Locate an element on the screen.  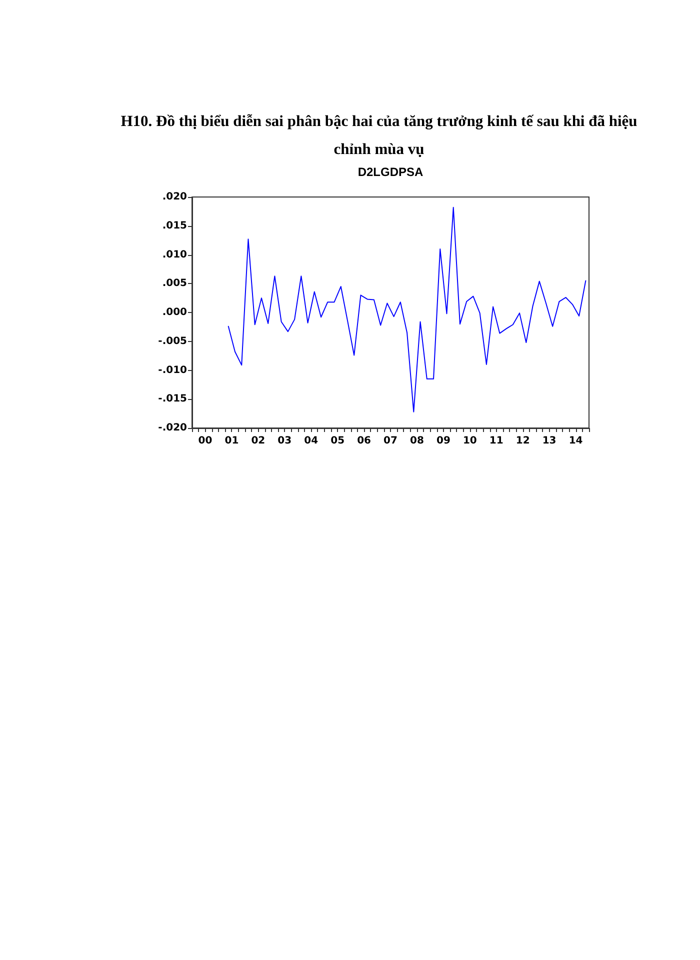
x-tick-label: 06 is located at coordinates (364, 441).